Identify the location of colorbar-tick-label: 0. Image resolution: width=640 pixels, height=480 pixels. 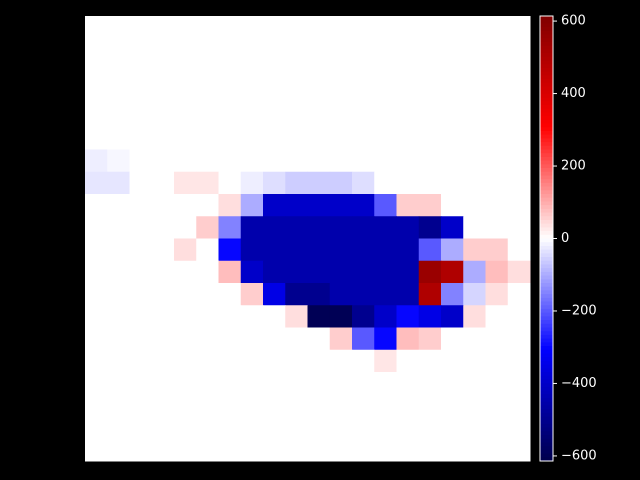
(565, 238).